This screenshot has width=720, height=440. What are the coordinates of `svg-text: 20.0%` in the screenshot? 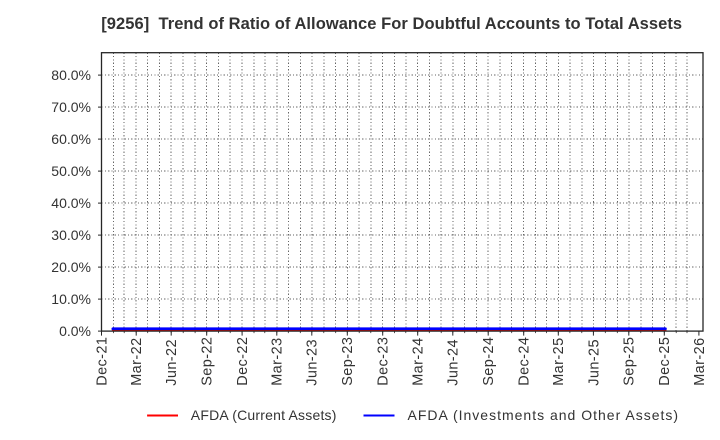 It's located at (71, 267).